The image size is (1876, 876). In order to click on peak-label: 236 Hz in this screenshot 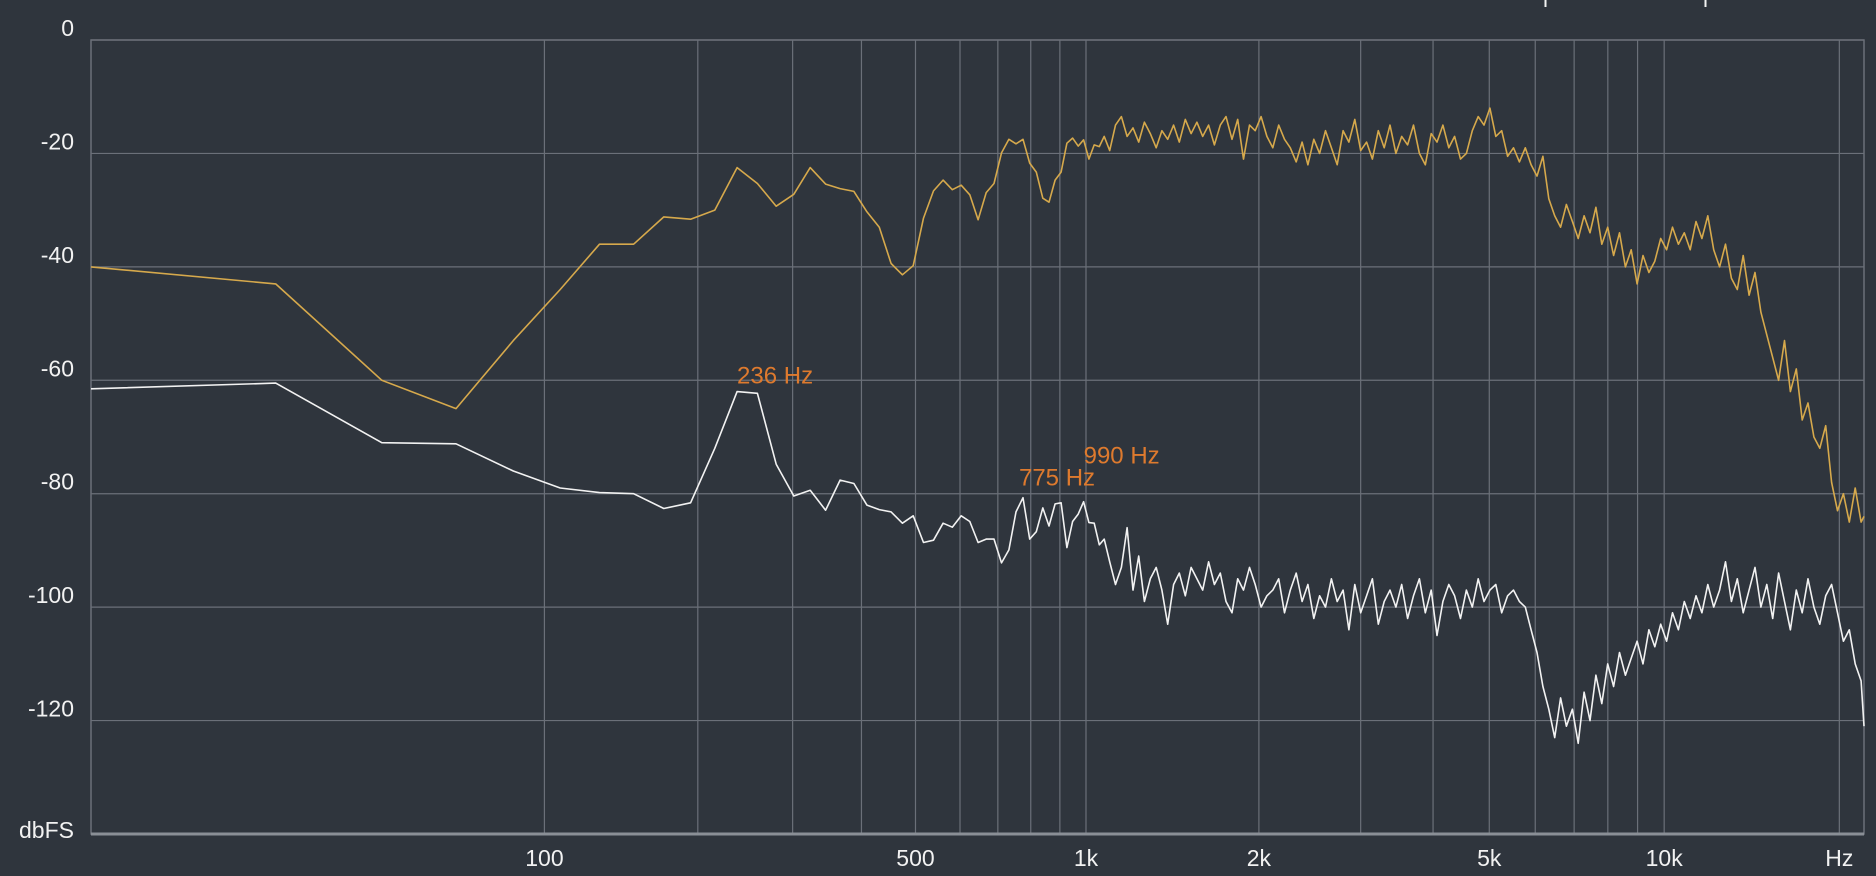, I will do `click(775, 376)`.